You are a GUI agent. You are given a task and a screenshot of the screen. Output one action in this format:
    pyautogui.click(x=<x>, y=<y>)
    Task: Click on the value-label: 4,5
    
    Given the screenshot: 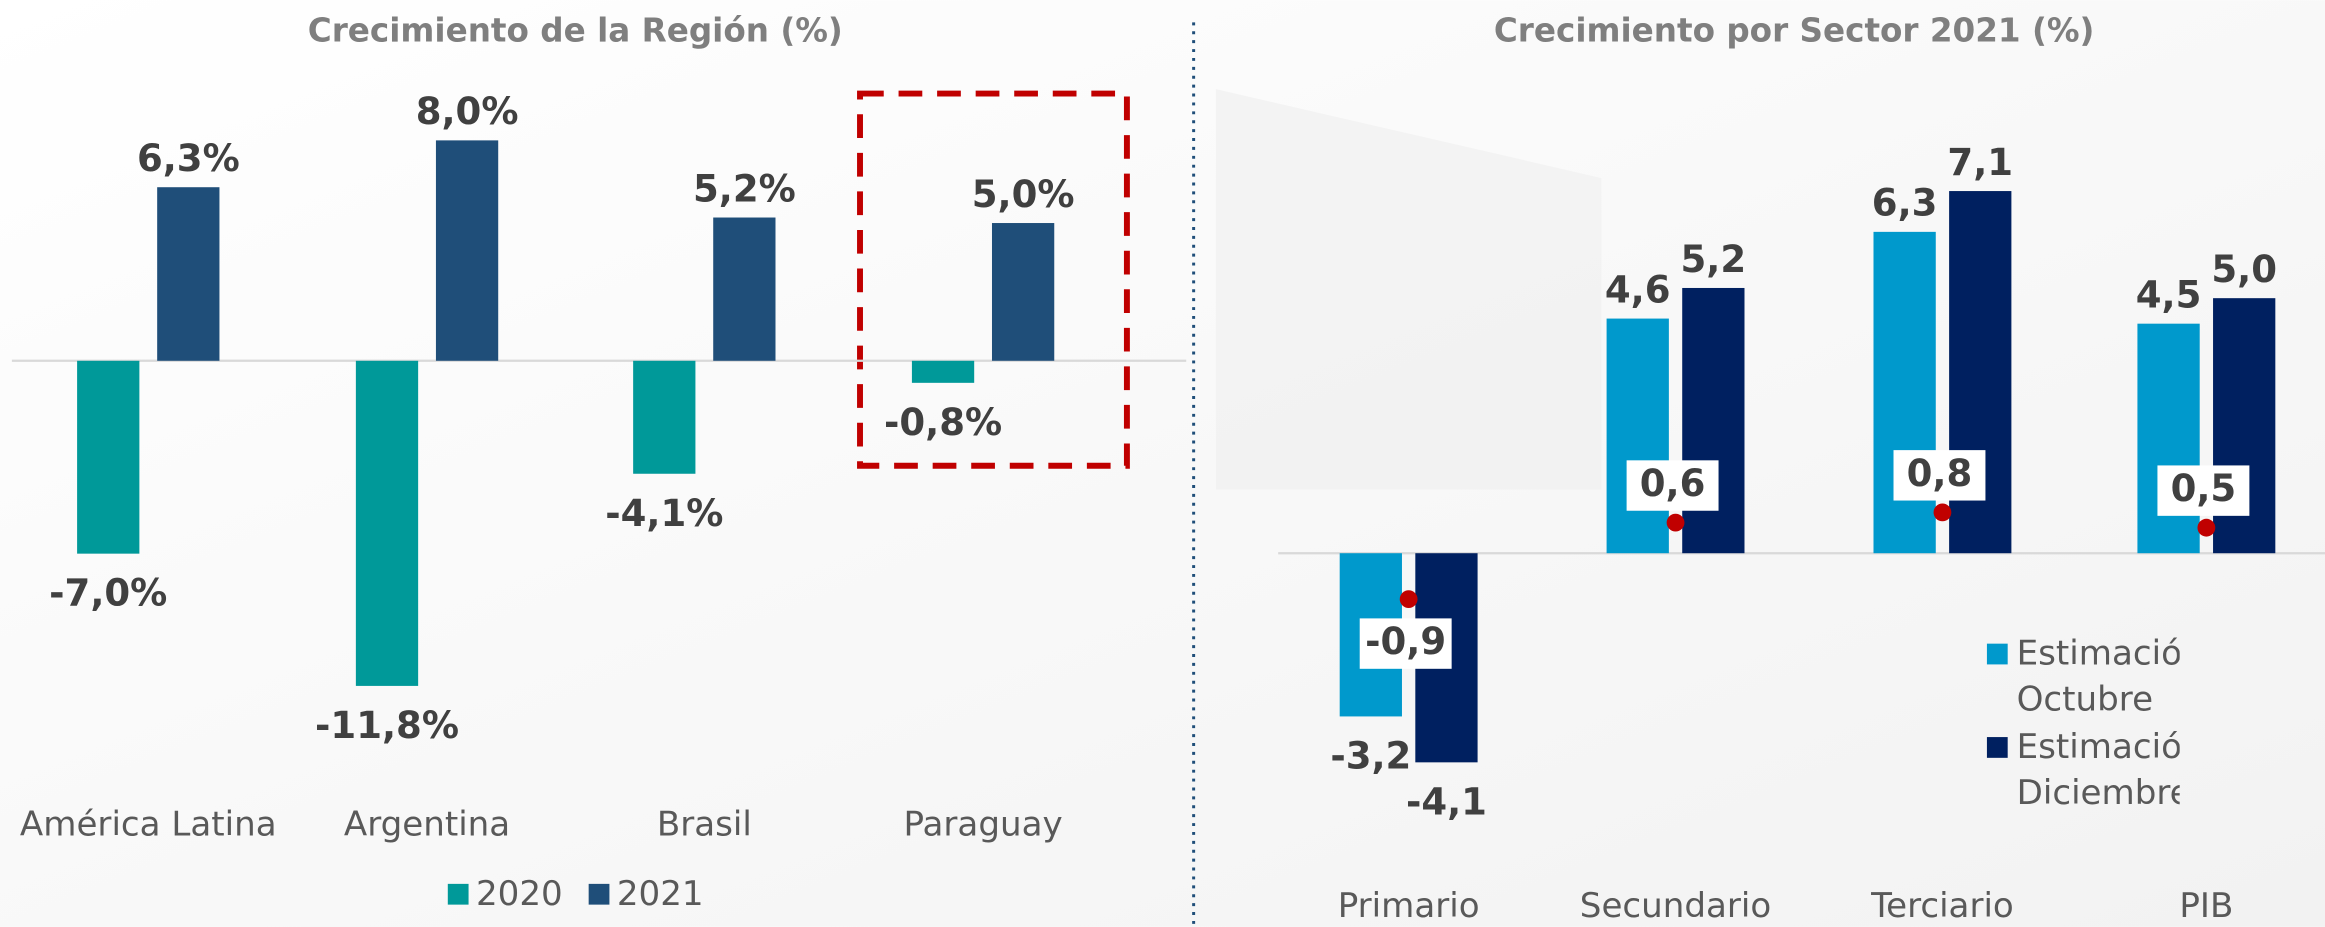 What is the action you would take?
    pyautogui.click(x=2169, y=294)
    